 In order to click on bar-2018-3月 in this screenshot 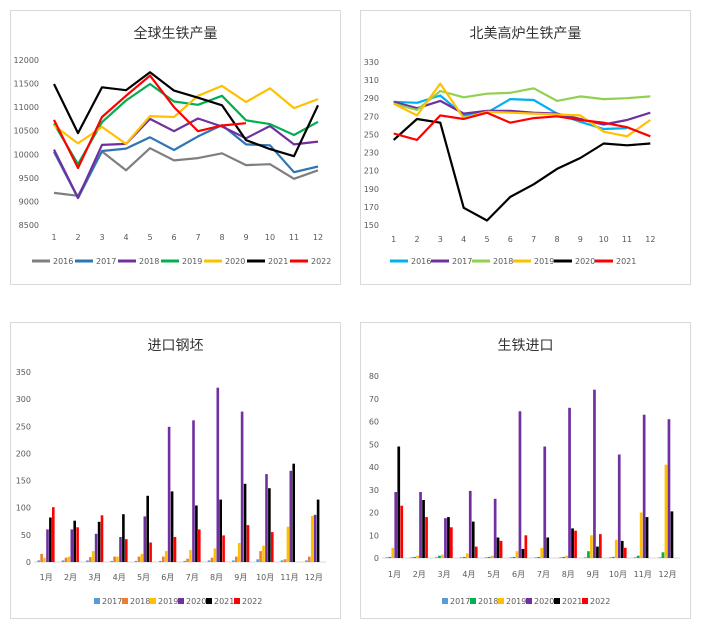, I will do `click(90, 559)`.